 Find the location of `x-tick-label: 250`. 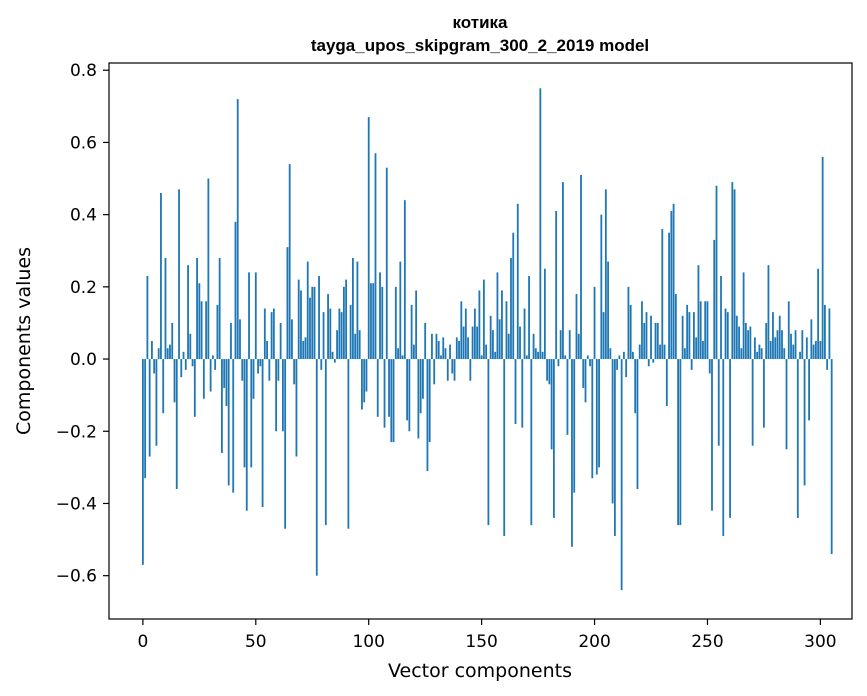

x-tick-label: 250 is located at coordinates (707, 642).